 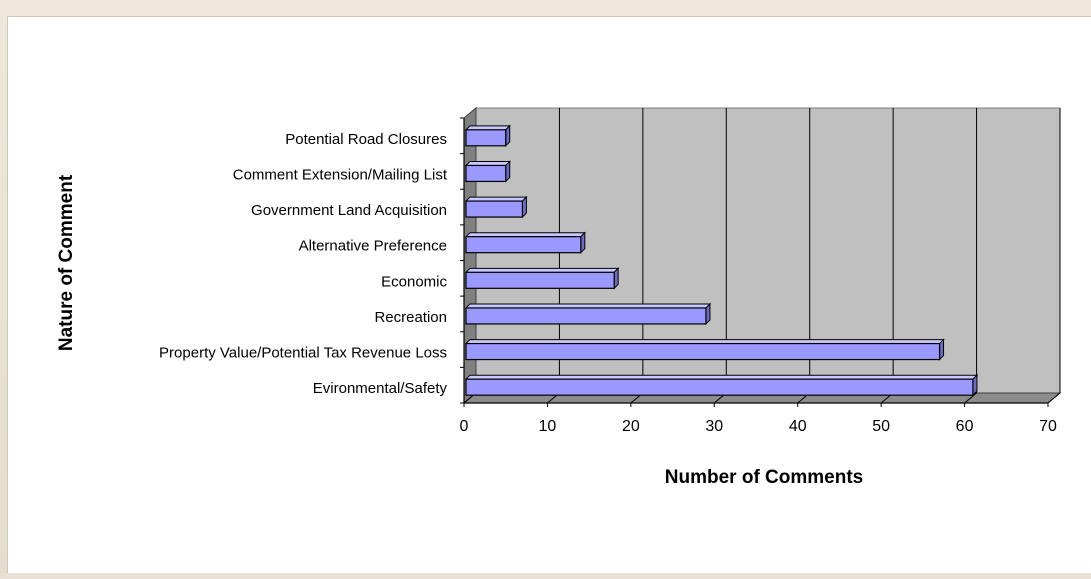 I want to click on category-label: Government Land Acquisition, so click(x=349, y=210).